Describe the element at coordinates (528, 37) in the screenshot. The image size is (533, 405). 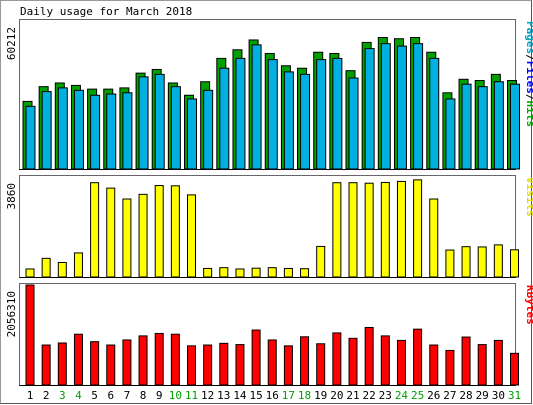
I see `legend-part: Pages` at that location.